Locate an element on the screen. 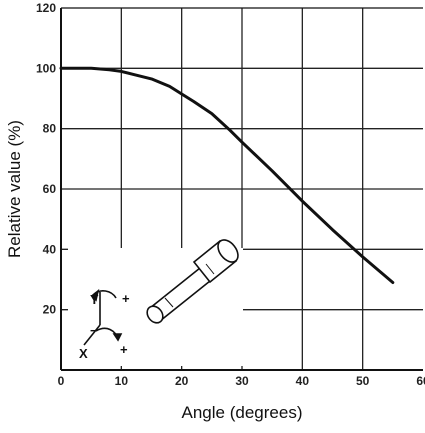  inset-x-plus: + is located at coordinates (124, 349).